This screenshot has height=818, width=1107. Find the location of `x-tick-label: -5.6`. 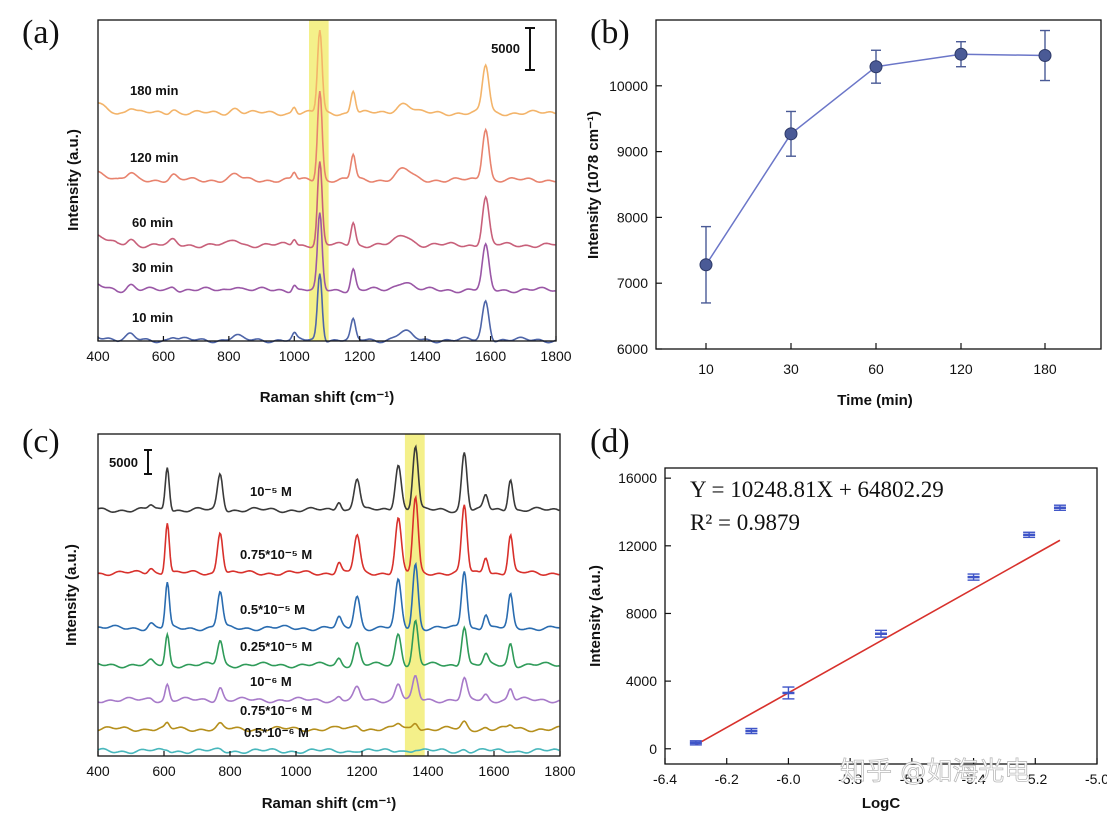

x-tick-label: -5.6 is located at coordinates (912, 779).